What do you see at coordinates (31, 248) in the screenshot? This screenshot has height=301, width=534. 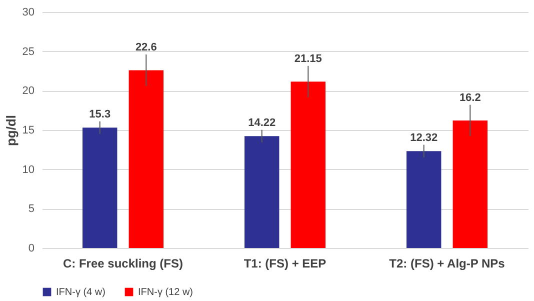 I see `y-tick-label: 0` at bounding box center [31, 248].